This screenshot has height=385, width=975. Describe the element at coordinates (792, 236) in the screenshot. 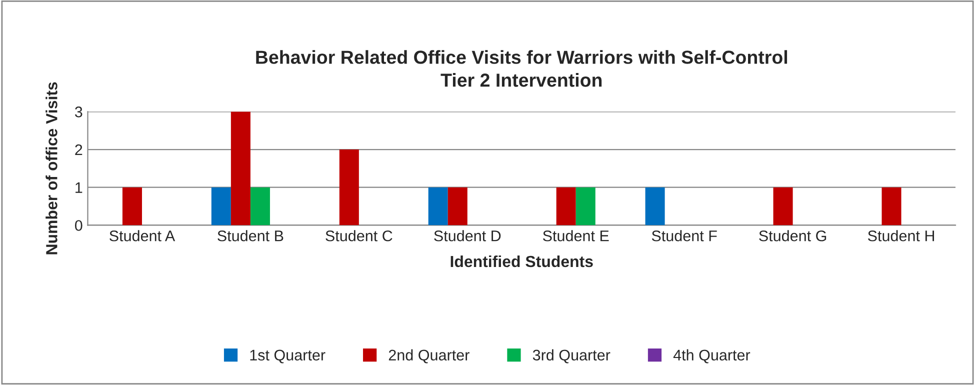

I see `x-tick-label: Student G` at that location.